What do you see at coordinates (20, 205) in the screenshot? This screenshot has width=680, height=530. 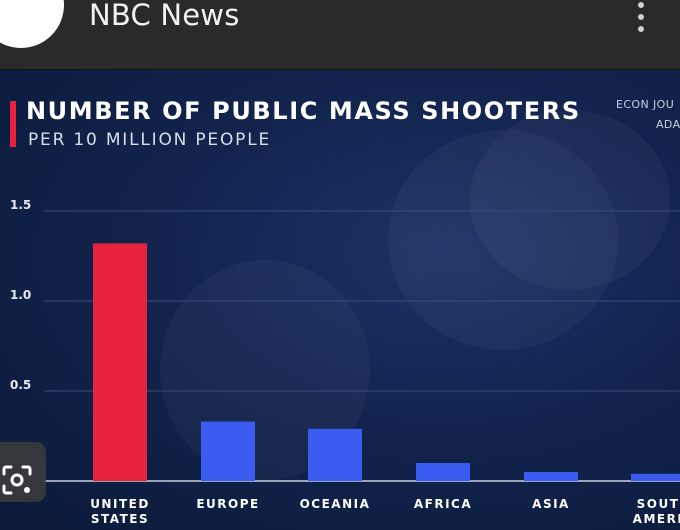 I see `y-tick-label: 1.5` at bounding box center [20, 205].